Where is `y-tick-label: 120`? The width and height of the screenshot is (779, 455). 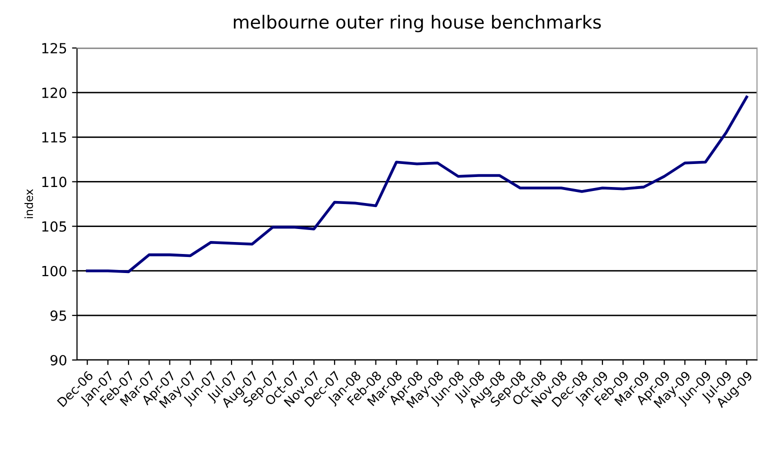
y-tick-label: 120 is located at coordinates (54, 93).